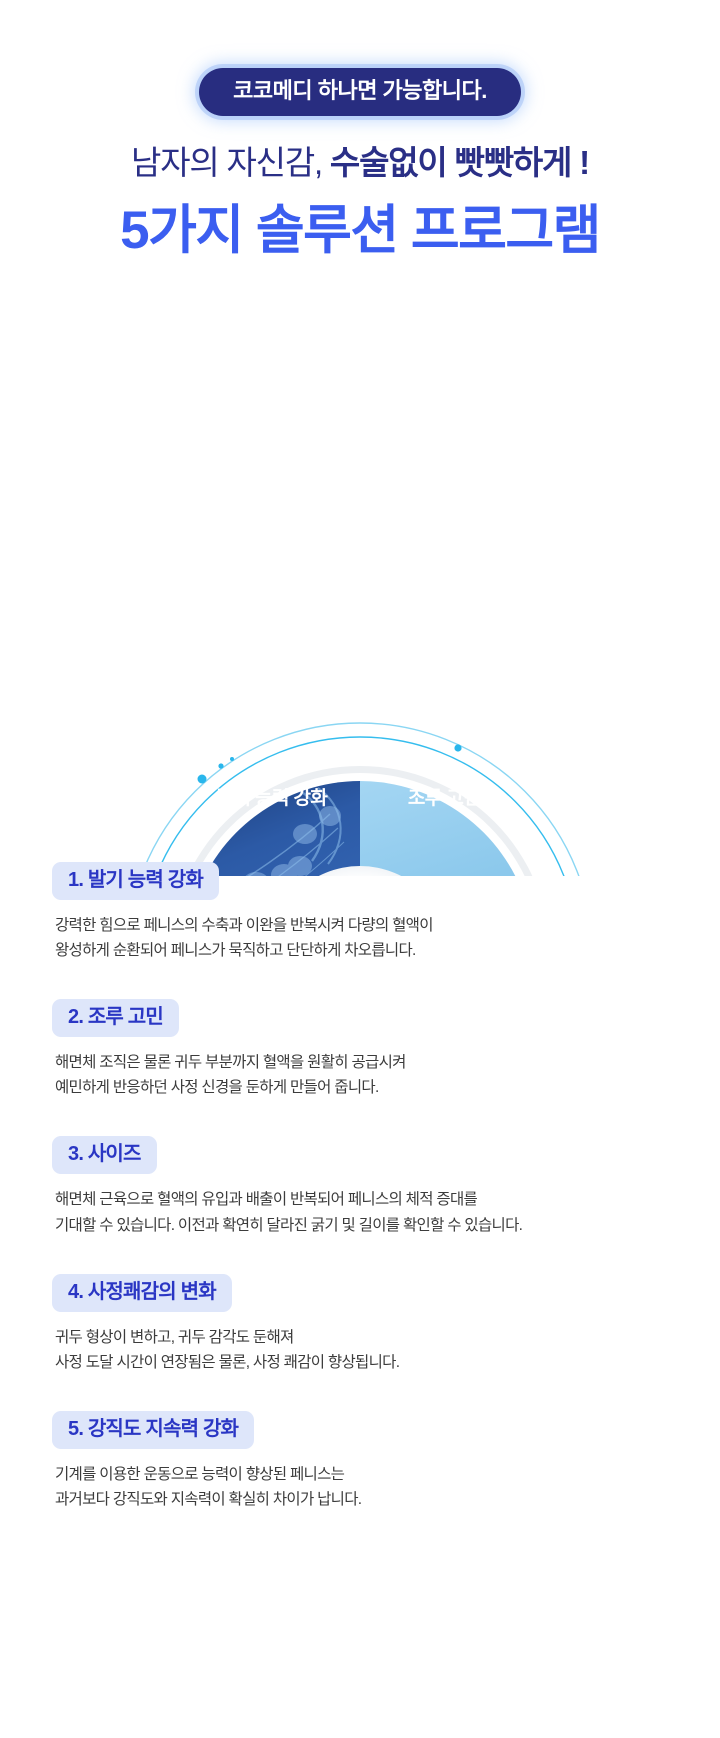 The image size is (720, 1738). Describe the element at coordinates (274, 831) in the screenshot. I see `slice-helix-texture` at that location.